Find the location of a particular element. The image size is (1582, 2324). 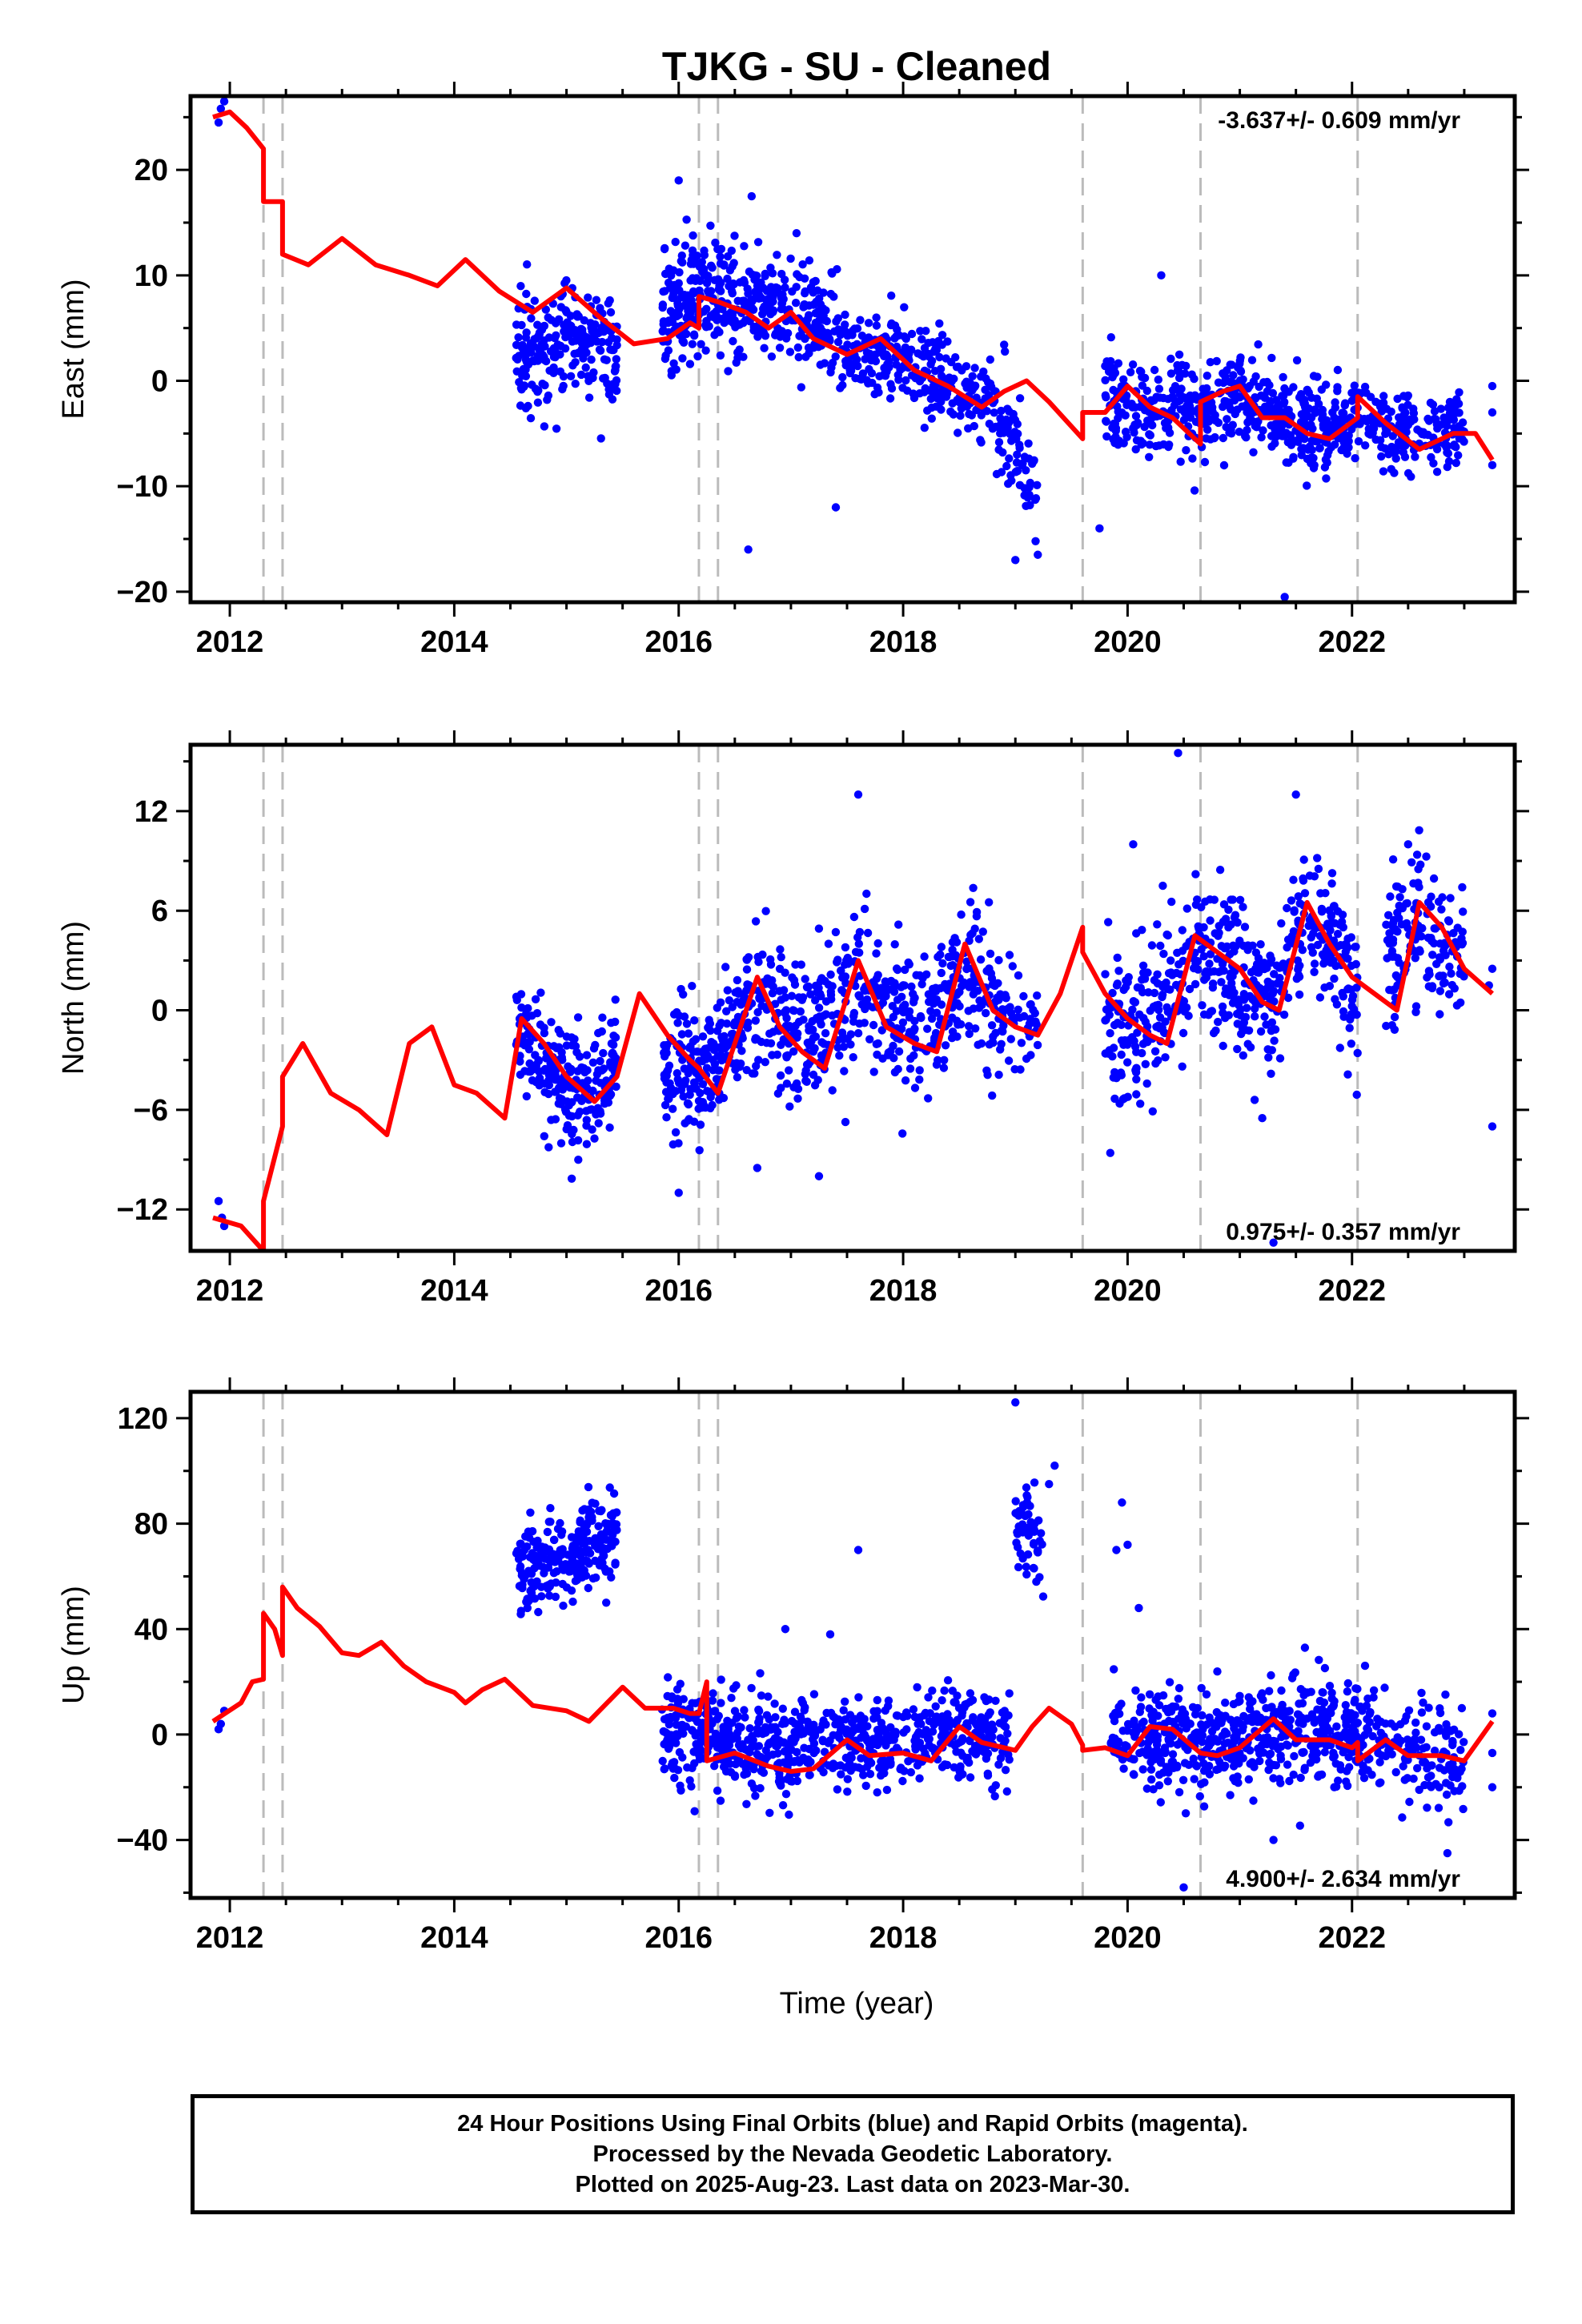

x-tick-label: 2022 is located at coordinates (1352, 1291).